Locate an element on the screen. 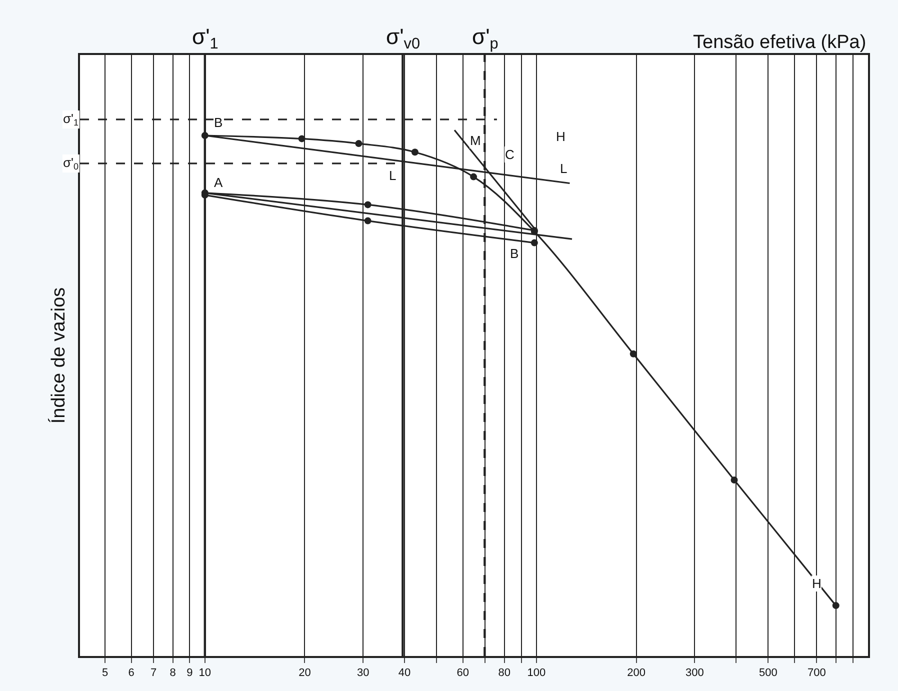  ref-line-label: σ'$_{v0}$ is located at coordinates (403, 38).